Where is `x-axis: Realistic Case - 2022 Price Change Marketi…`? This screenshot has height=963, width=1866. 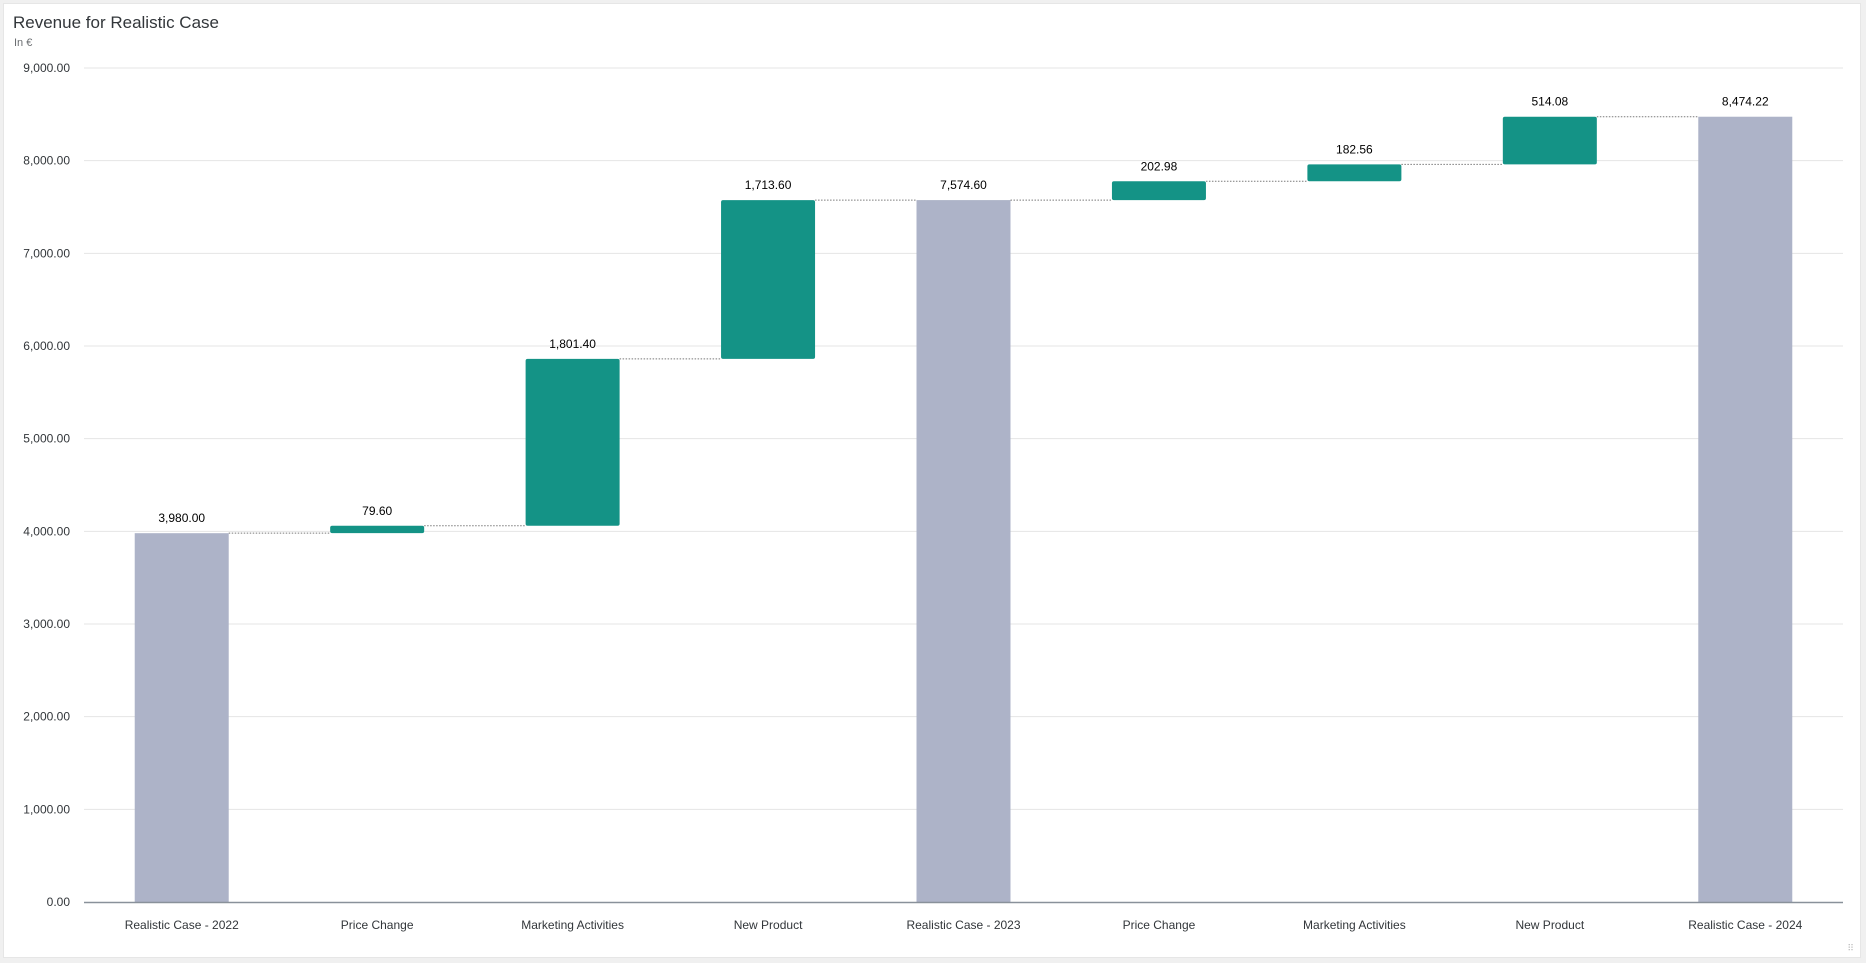 x-axis: Realistic Case - 2022 Price Change Marketi… is located at coordinates (963, 916).